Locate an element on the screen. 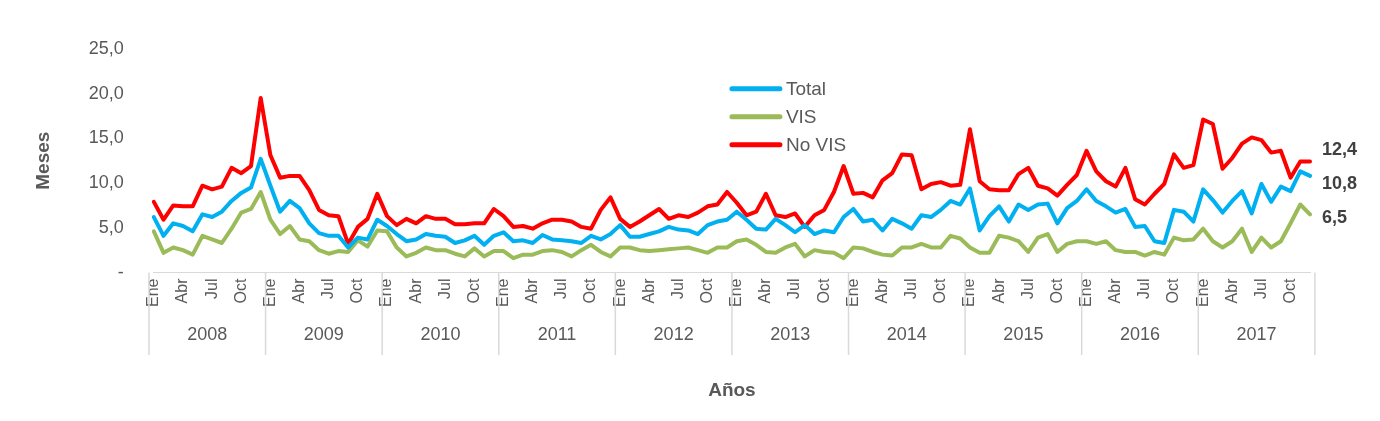 The image size is (1380, 421). y-tick-label: 25,0 is located at coordinates (106, 47).